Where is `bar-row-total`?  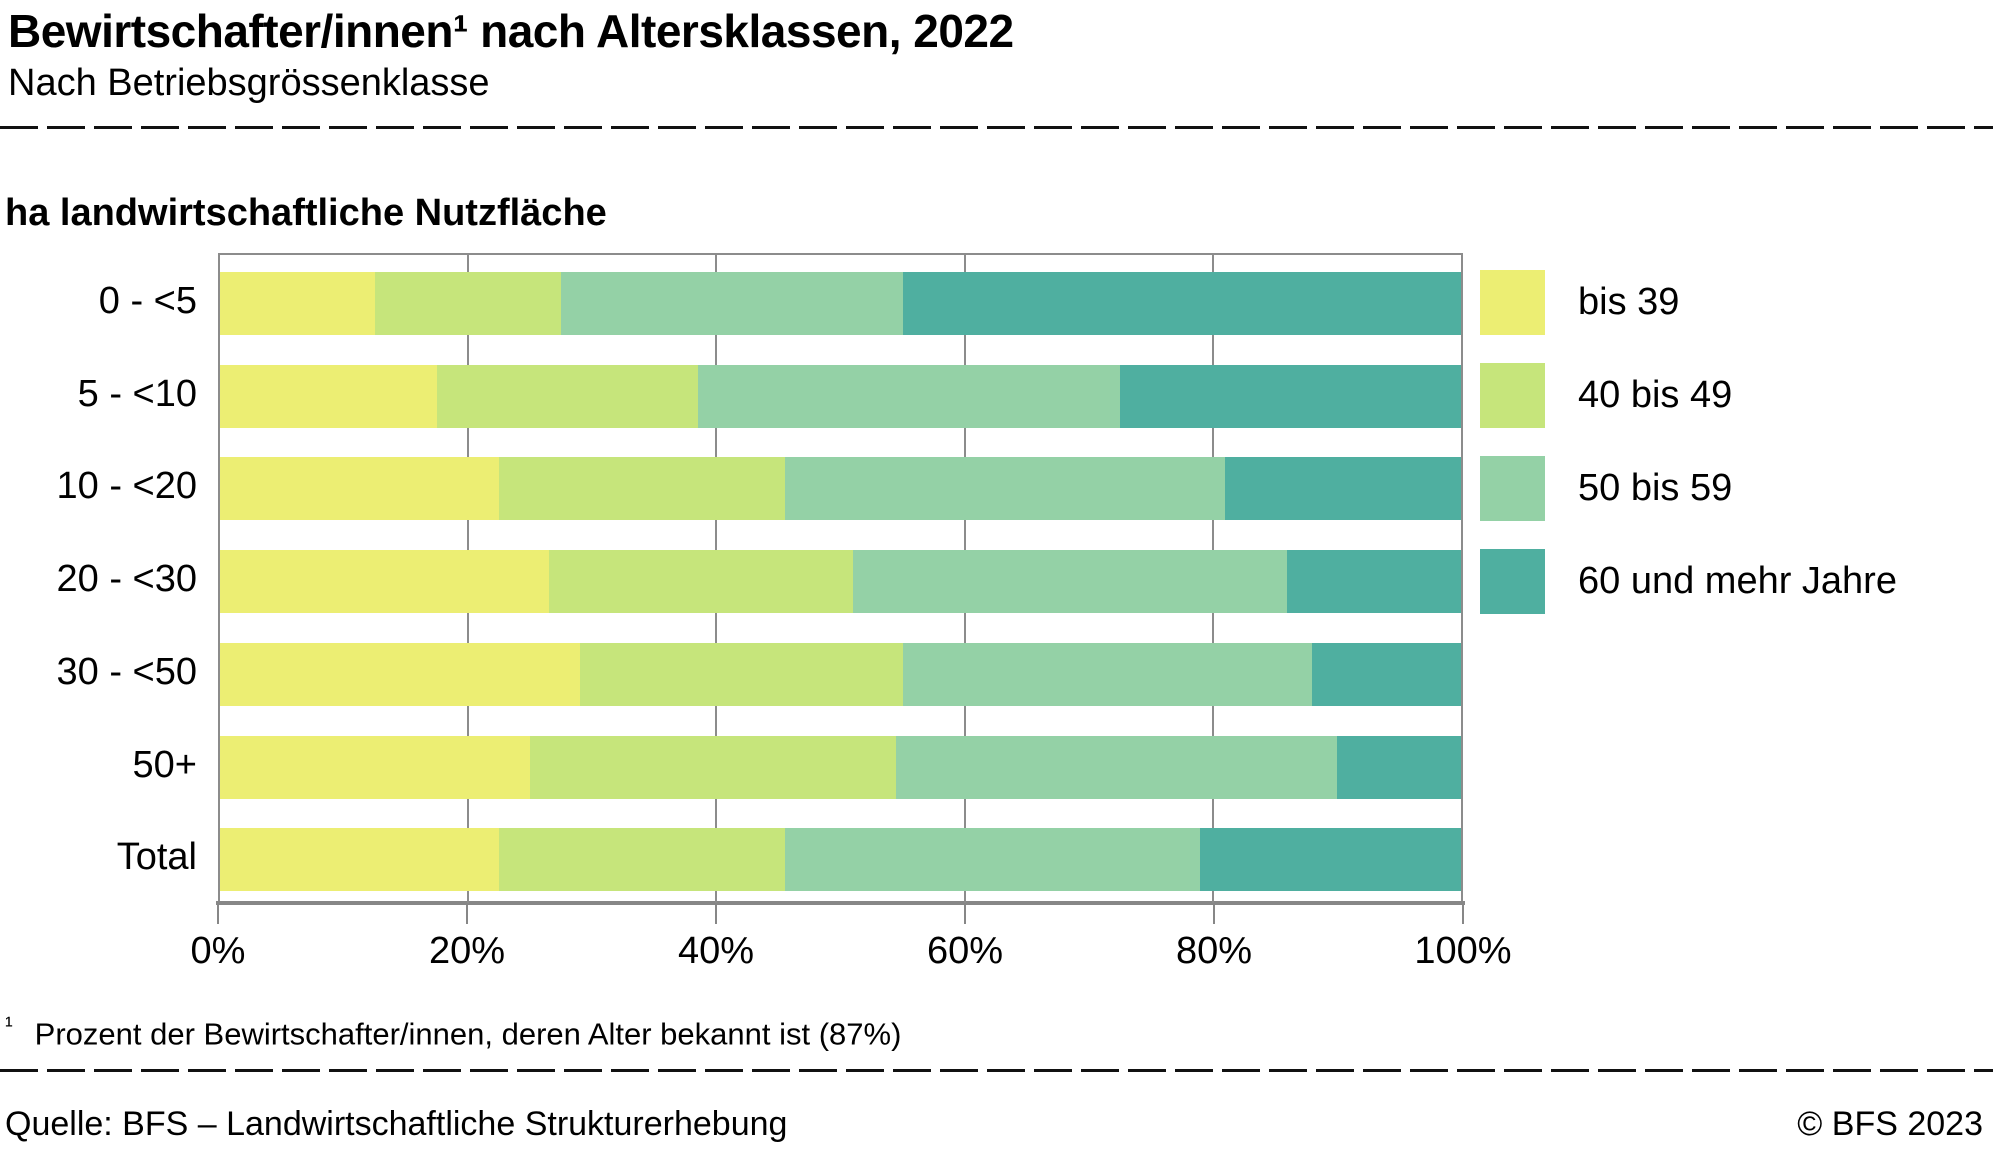
bar-row-total is located at coordinates (840, 860).